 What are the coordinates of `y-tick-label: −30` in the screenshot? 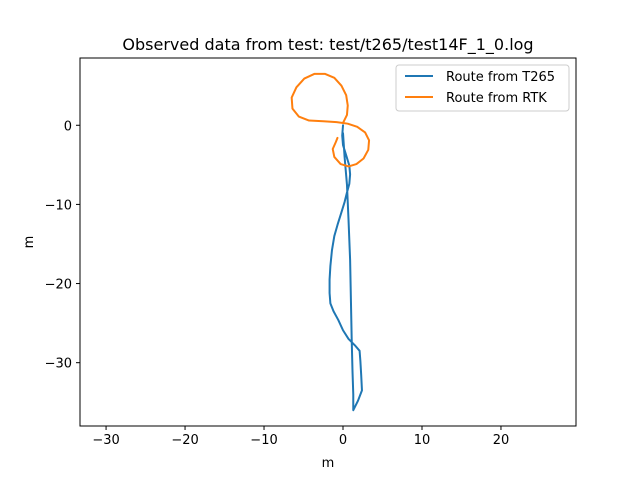 It's located at (58, 364).